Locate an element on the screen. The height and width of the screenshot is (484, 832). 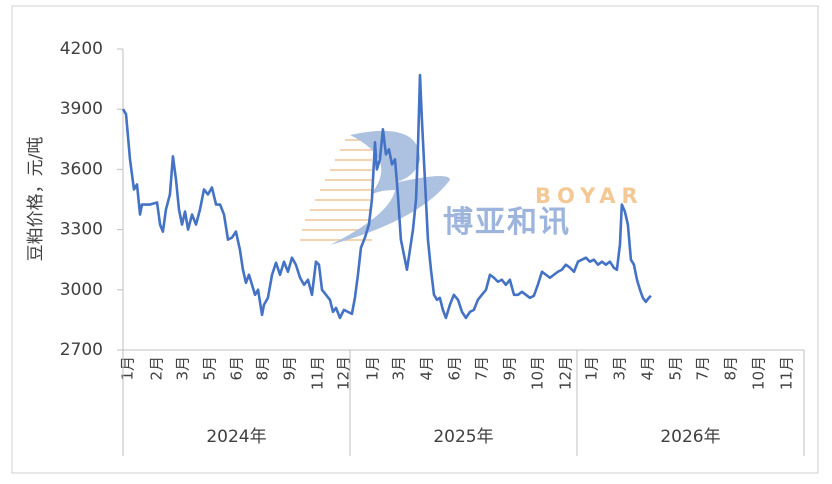
y-axis-label: 豆粕价格，元/吨 is located at coordinates (36, 199).